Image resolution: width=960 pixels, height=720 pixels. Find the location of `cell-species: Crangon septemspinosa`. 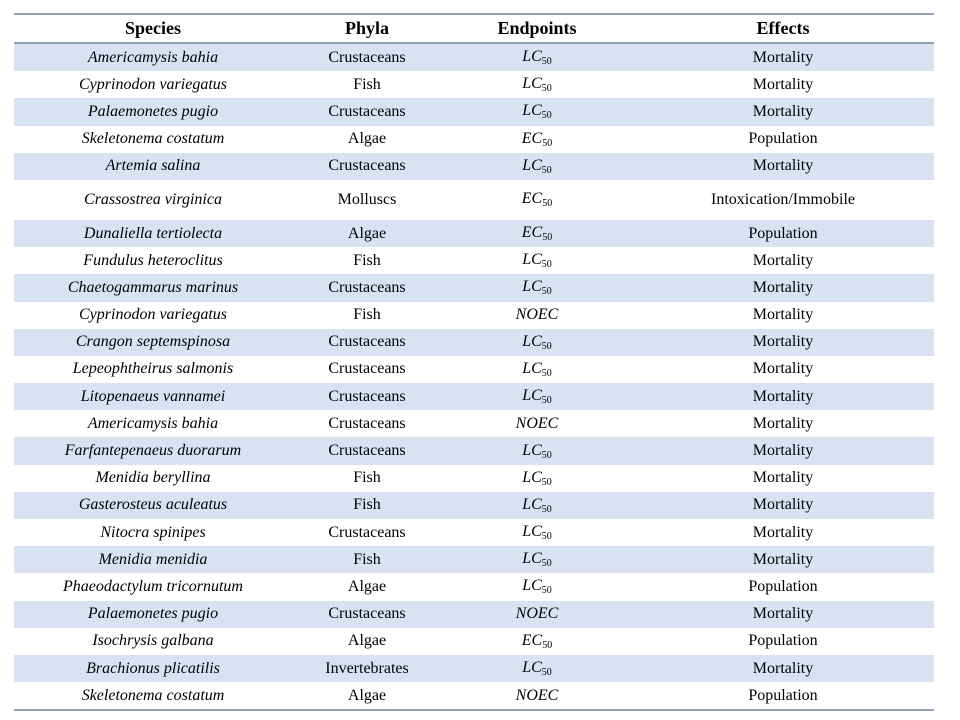

cell-species: Crangon septemspinosa is located at coordinates (153, 342).